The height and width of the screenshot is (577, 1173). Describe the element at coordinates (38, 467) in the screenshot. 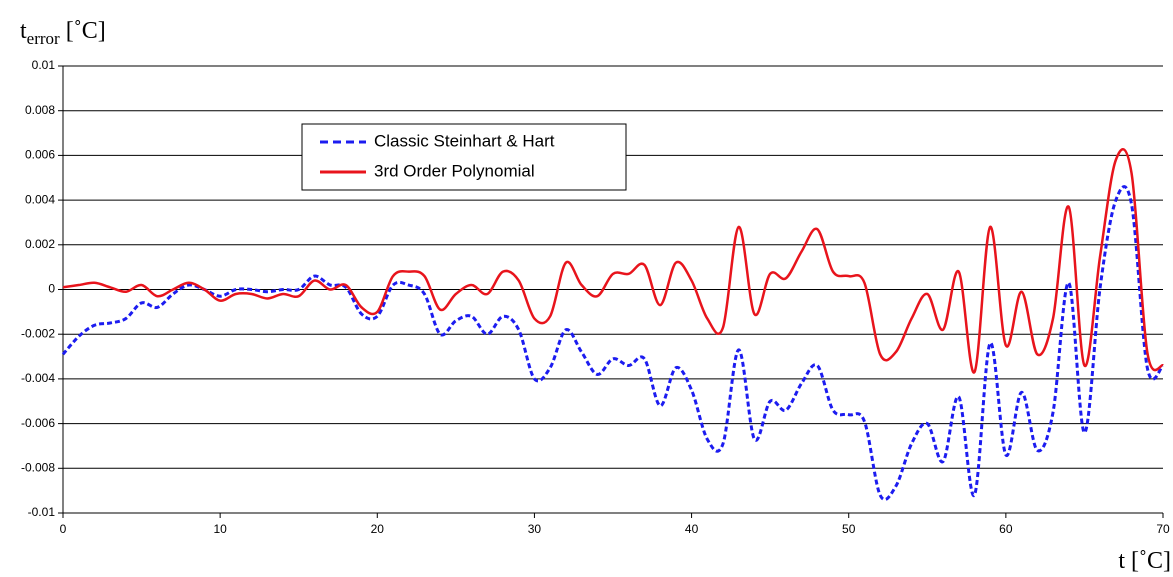

I see `y-tick-label: -0.008` at that location.